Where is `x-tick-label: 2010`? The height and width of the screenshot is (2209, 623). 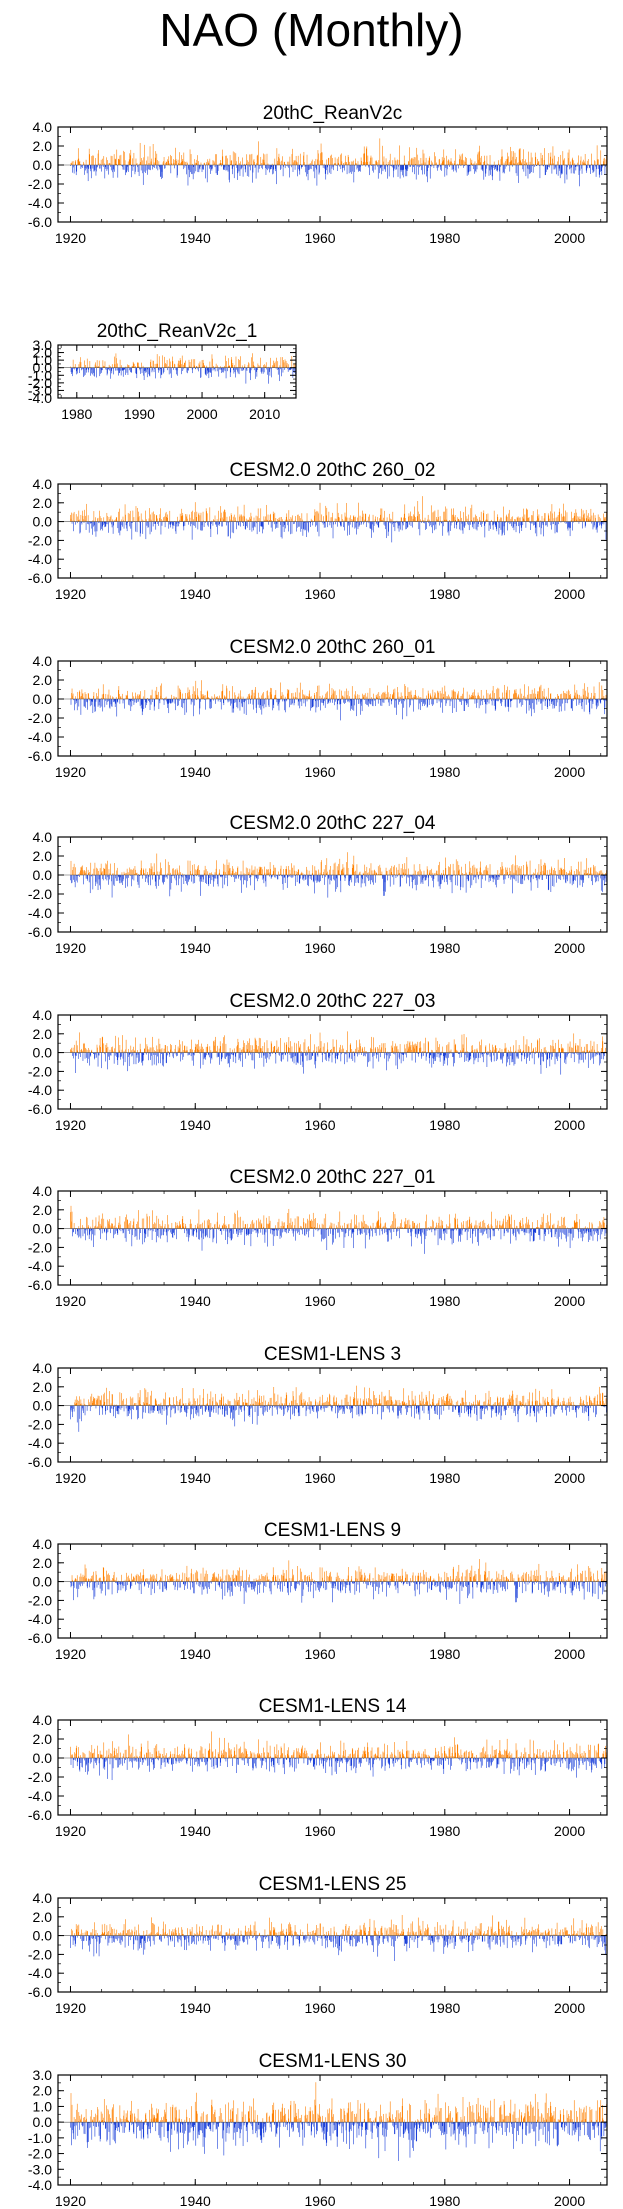 x-tick-label: 2010 is located at coordinates (264, 414).